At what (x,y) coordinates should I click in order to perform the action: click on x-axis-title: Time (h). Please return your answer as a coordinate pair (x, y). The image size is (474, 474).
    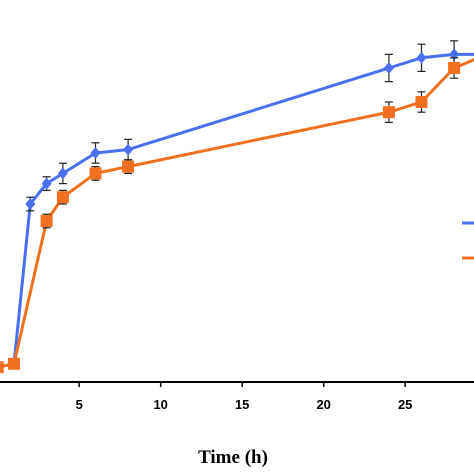
    Looking at the image, I should click on (233, 457).